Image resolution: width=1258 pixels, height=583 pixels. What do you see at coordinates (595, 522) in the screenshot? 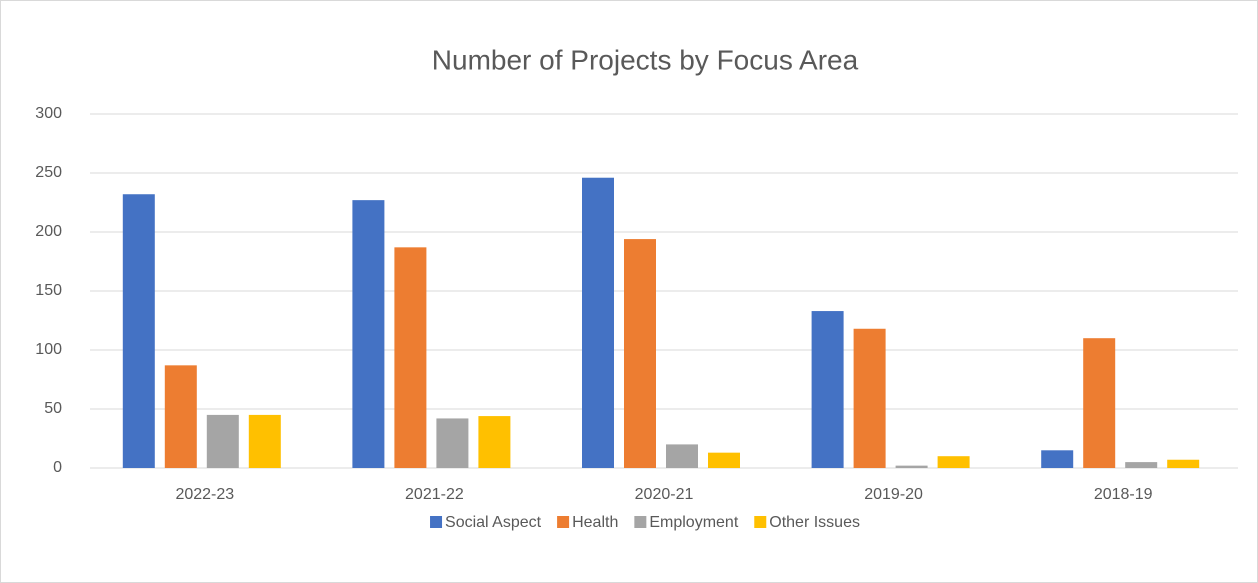
I see `legend-label: Health` at bounding box center [595, 522].